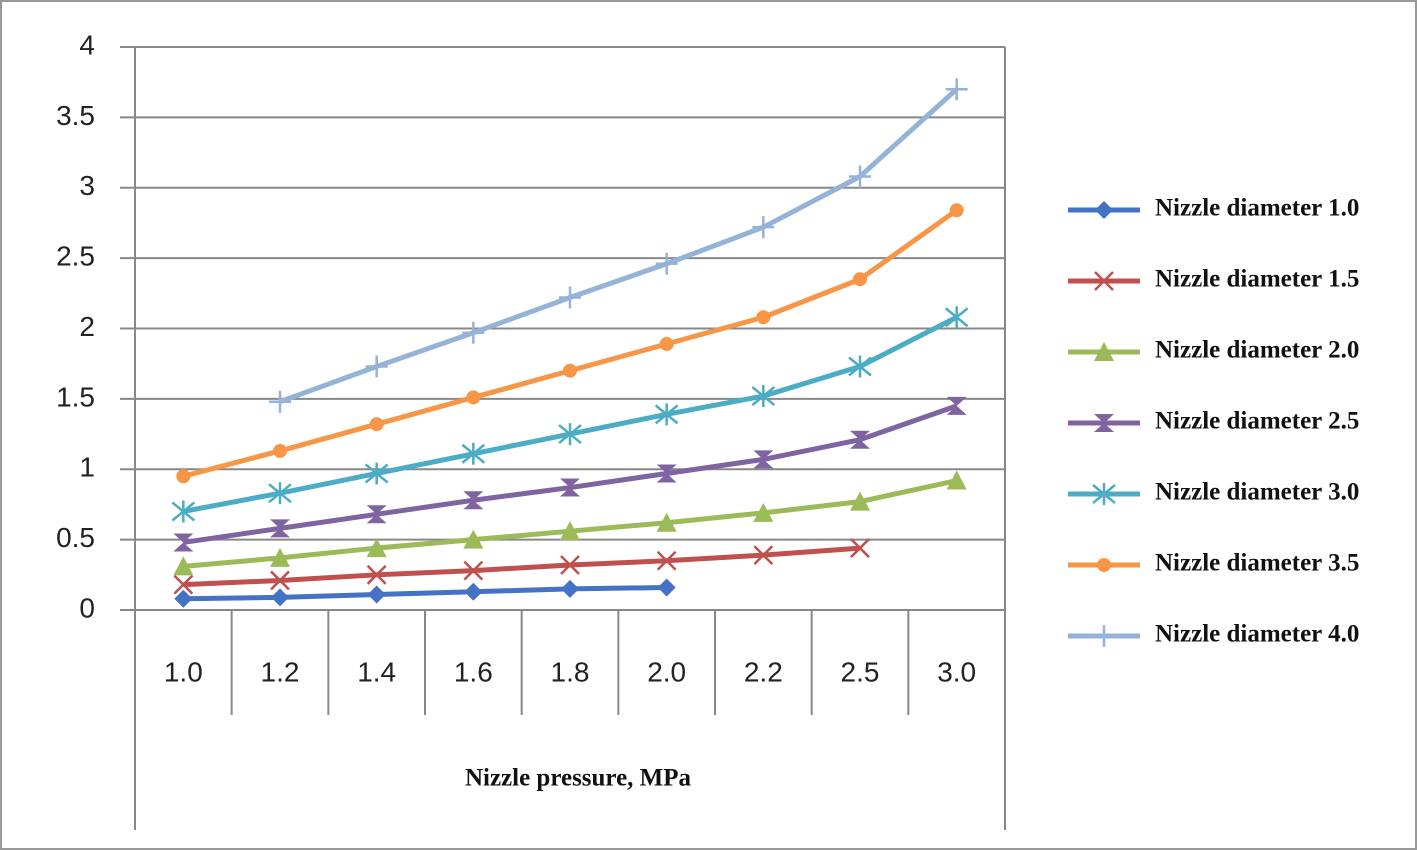  What do you see at coordinates (763, 671) in the screenshot?
I see `x-tick-label: 2.2` at bounding box center [763, 671].